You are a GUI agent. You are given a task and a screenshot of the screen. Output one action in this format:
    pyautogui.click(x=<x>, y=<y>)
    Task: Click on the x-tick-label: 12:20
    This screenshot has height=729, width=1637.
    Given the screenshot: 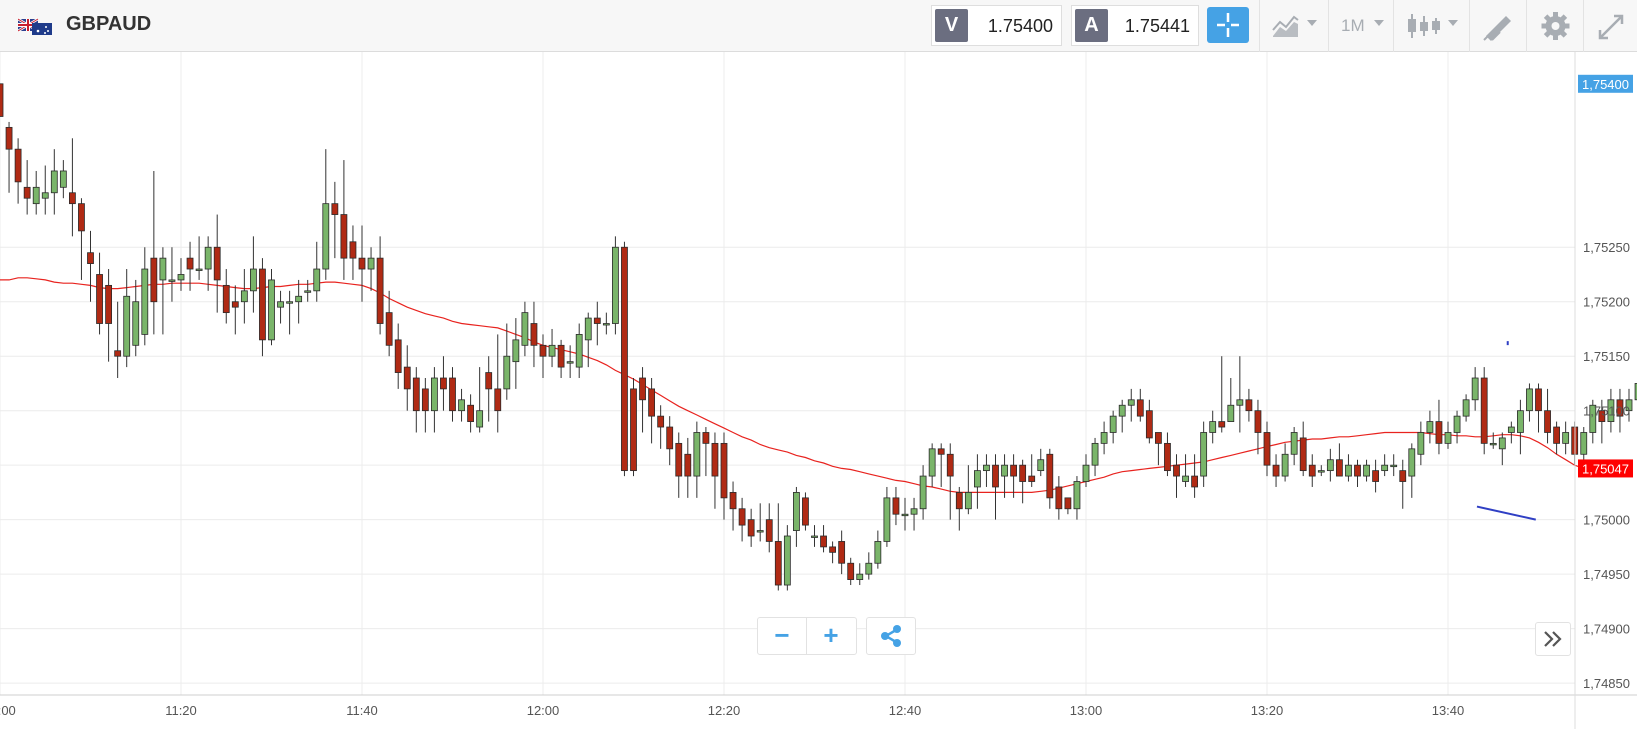 What is the action you would take?
    pyautogui.click(x=724, y=710)
    